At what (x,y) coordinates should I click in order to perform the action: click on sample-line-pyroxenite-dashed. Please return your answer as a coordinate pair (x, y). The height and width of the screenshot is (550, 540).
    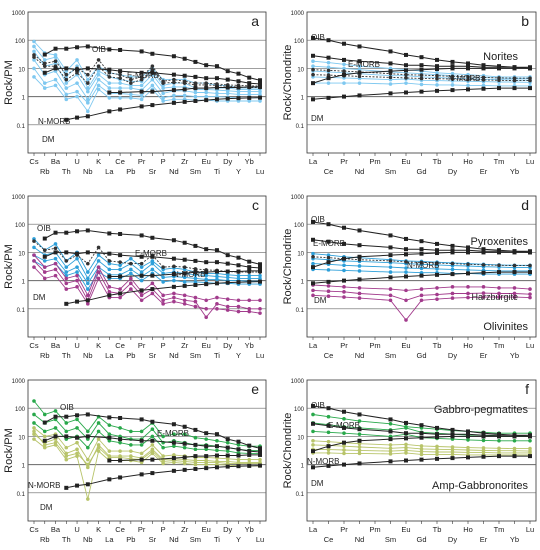
    Looking at the image, I should click on (146, 256).